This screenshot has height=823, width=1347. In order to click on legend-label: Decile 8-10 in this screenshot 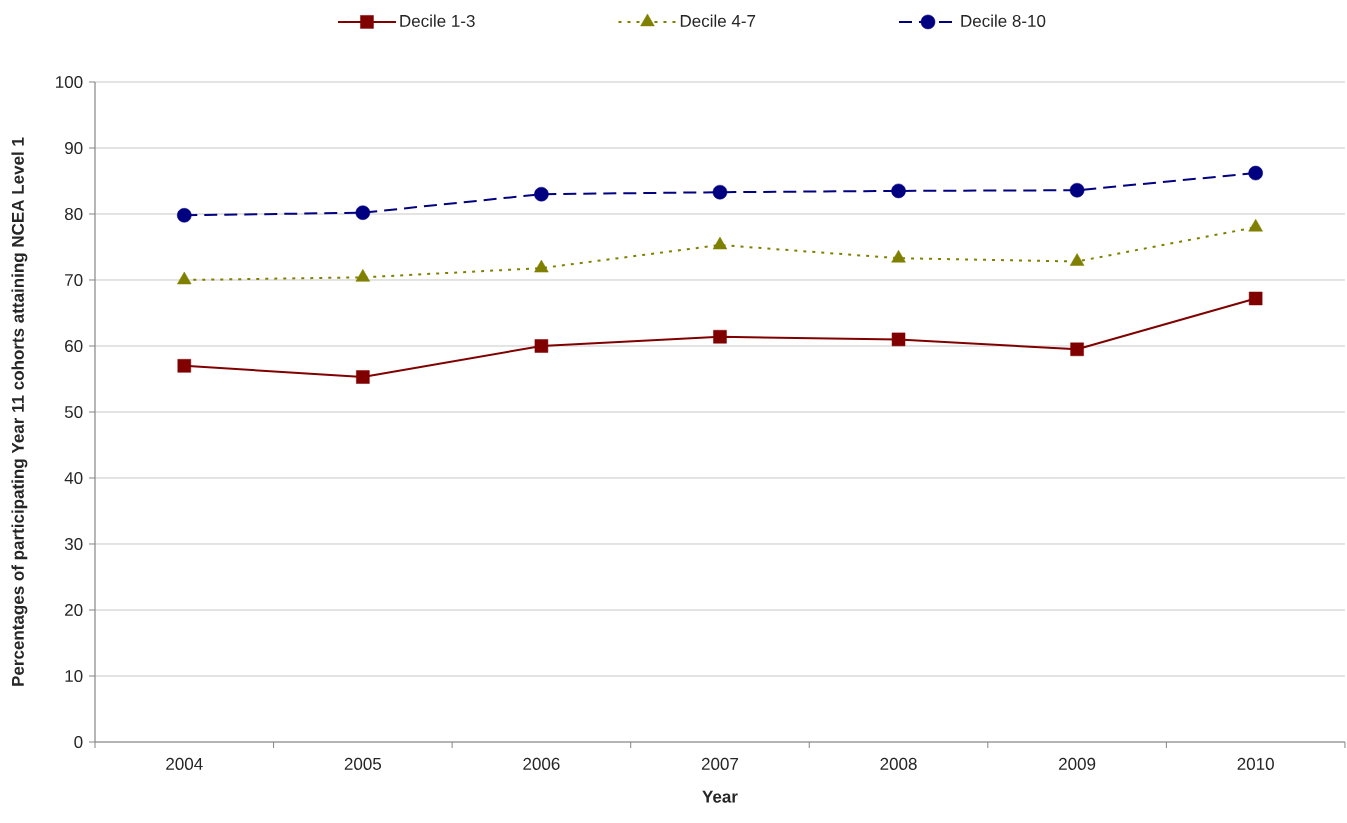, I will do `click(1003, 20)`.